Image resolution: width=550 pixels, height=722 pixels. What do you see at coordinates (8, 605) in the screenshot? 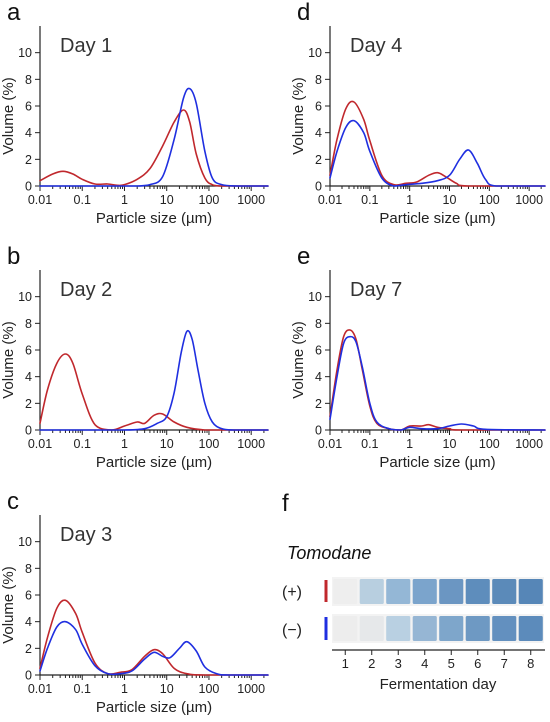
I see `y-axis-title-c: Volume (%)` at bounding box center [8, 605].